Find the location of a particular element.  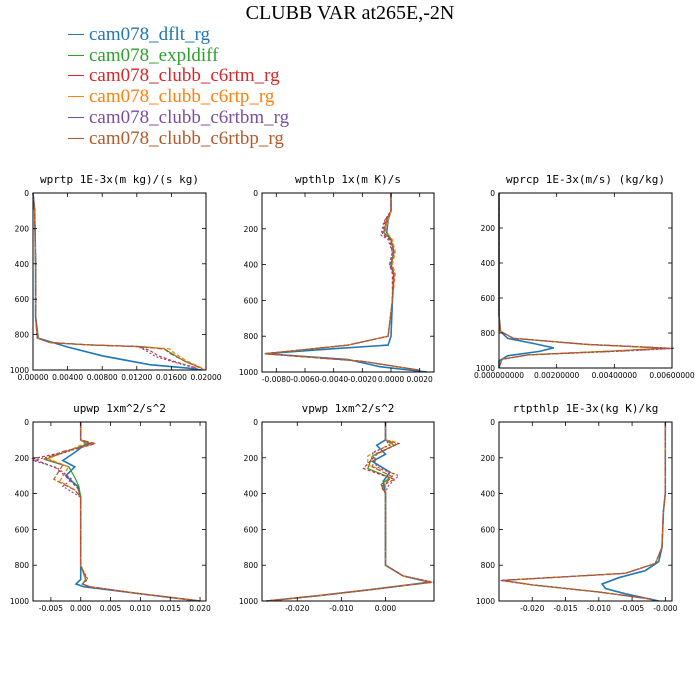

x-tick-label: 0.02000 is located at coordinates (205, 377).